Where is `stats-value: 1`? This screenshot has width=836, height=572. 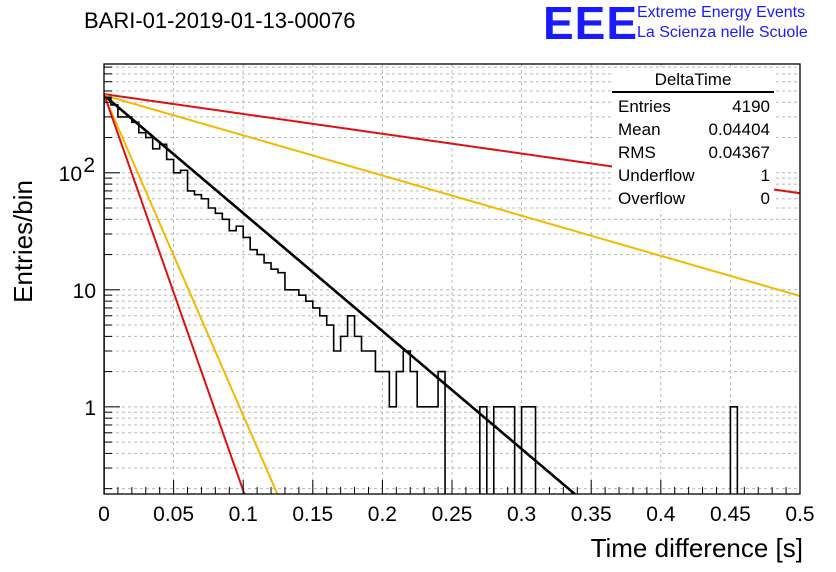
stats-value: 1 is located at coordinates (765, 175).